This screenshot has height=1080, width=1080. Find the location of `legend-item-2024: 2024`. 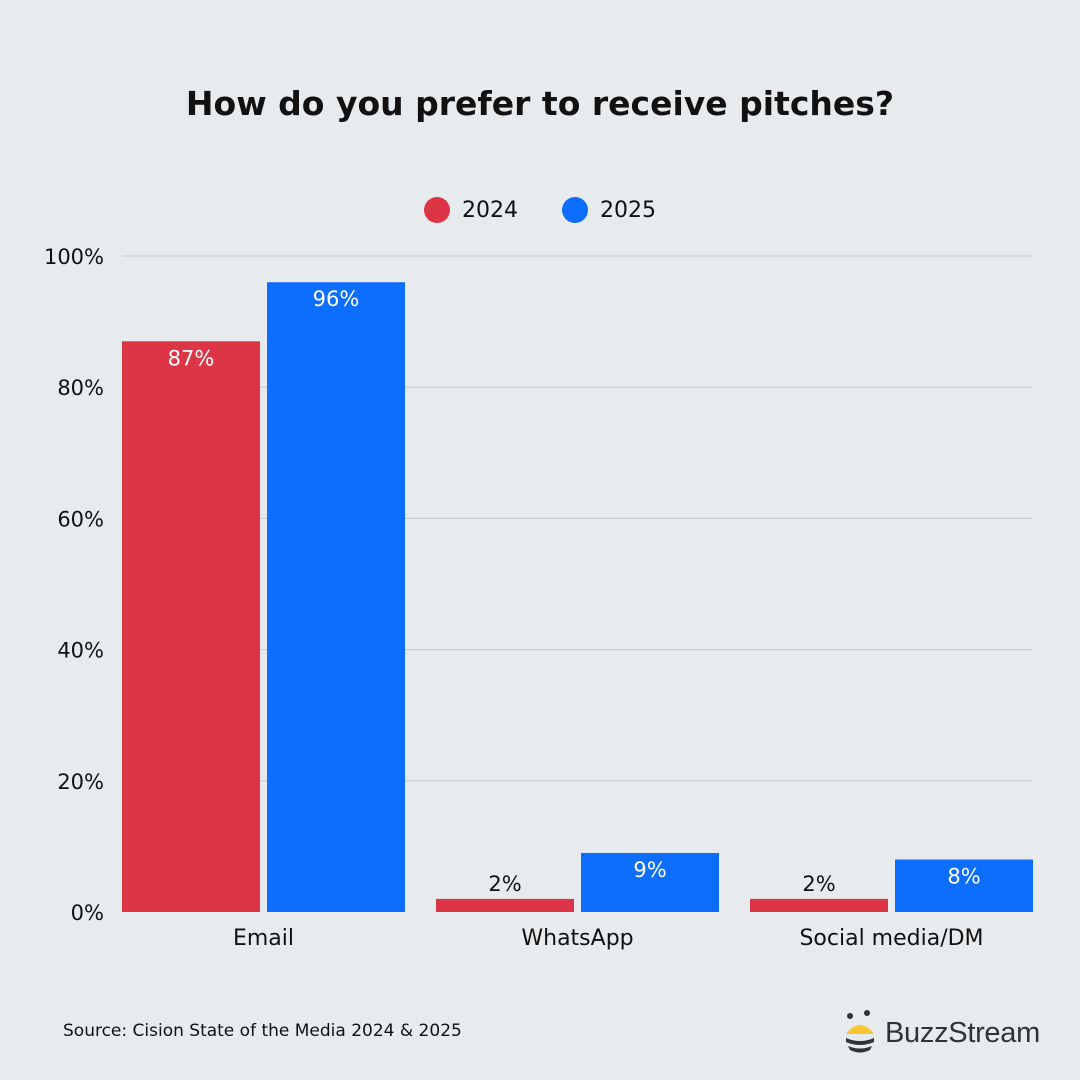

legend-item-2024: 2024 is located at coordinates (471, 210).